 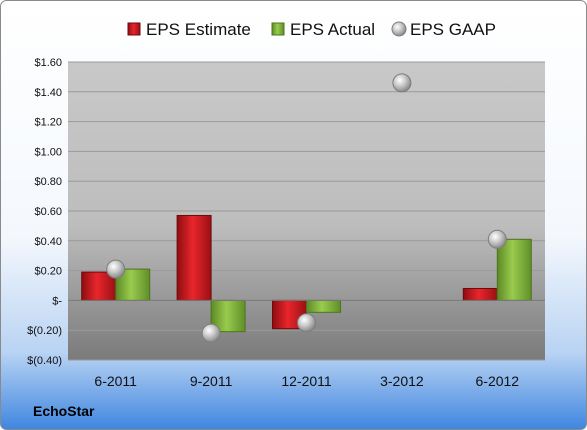 I want to click on x-axis-category-labels: 6-2011 9-2011 12-2011 3-2012 6-2012, so click(x=306, y=381).